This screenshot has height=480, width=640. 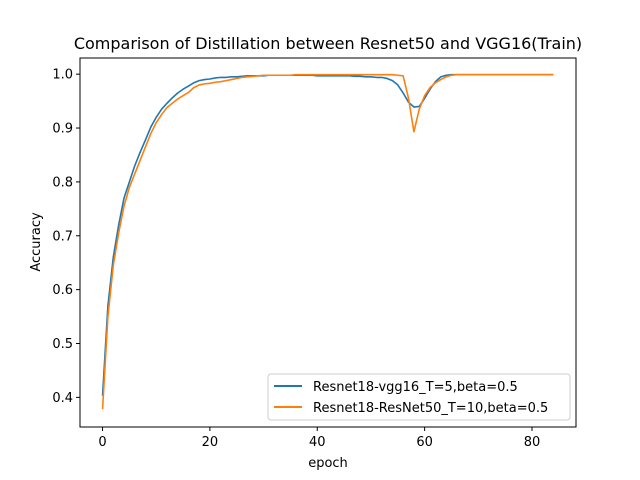 I want to click on legend-label-series-1: Resnet18-vgg16_T=5,beta=0.5, so click(x=415, y=387).